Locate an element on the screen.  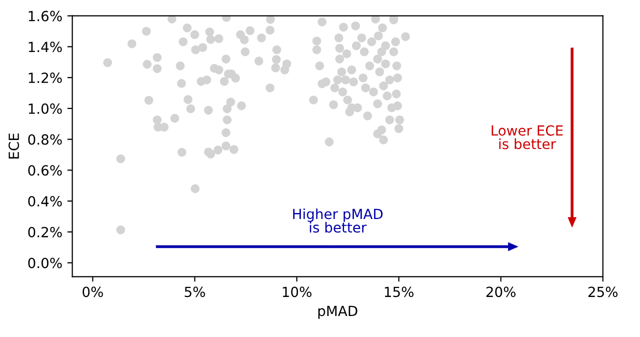
y-tick-label: 1.0% is located at coordinates (45, 108).